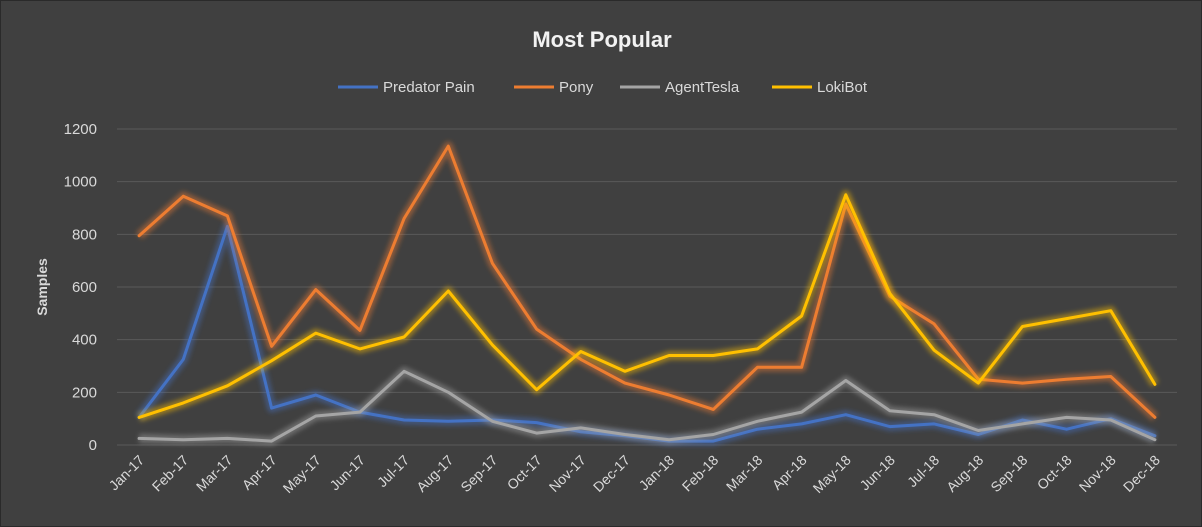 The image size is (1202, 527). What do you see at coordinates (478, 473) in the screenshot?
I see `x-tick-label: Sep-17` at bounding box center [478, 473].